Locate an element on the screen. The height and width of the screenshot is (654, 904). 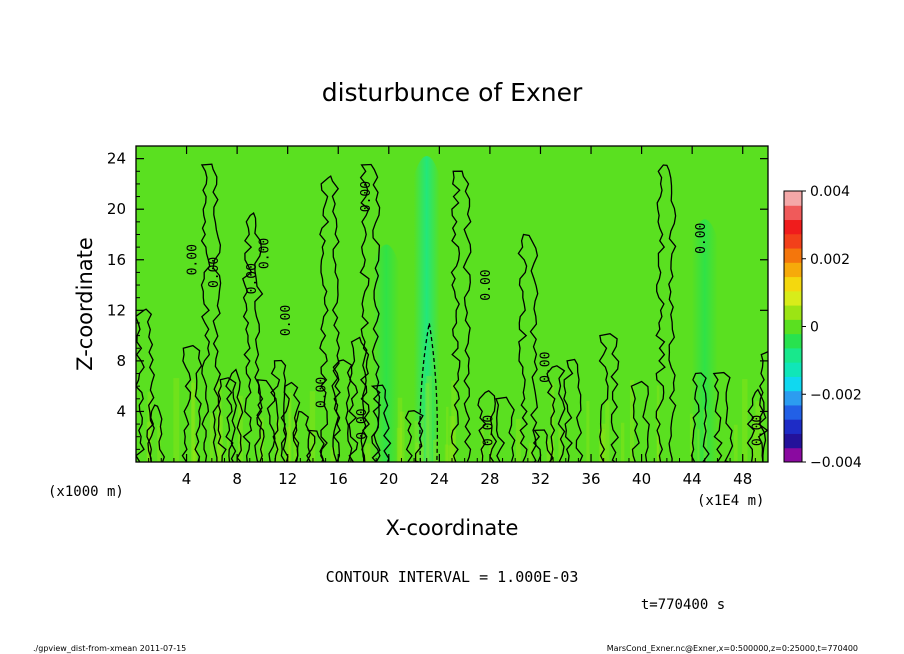
negative-contour is located at coordinates (428, 392).